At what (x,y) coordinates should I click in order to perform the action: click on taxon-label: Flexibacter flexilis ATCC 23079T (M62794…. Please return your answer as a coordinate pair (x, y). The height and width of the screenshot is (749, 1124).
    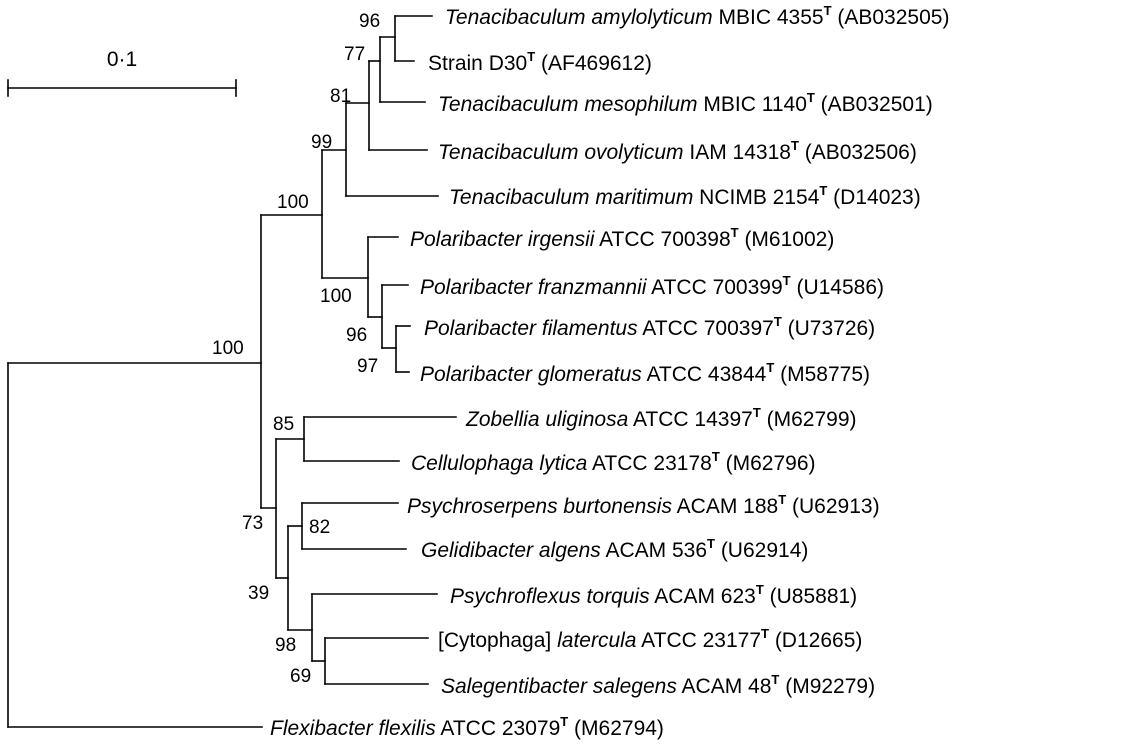
    Looking at the image, I should click on (467, 727).